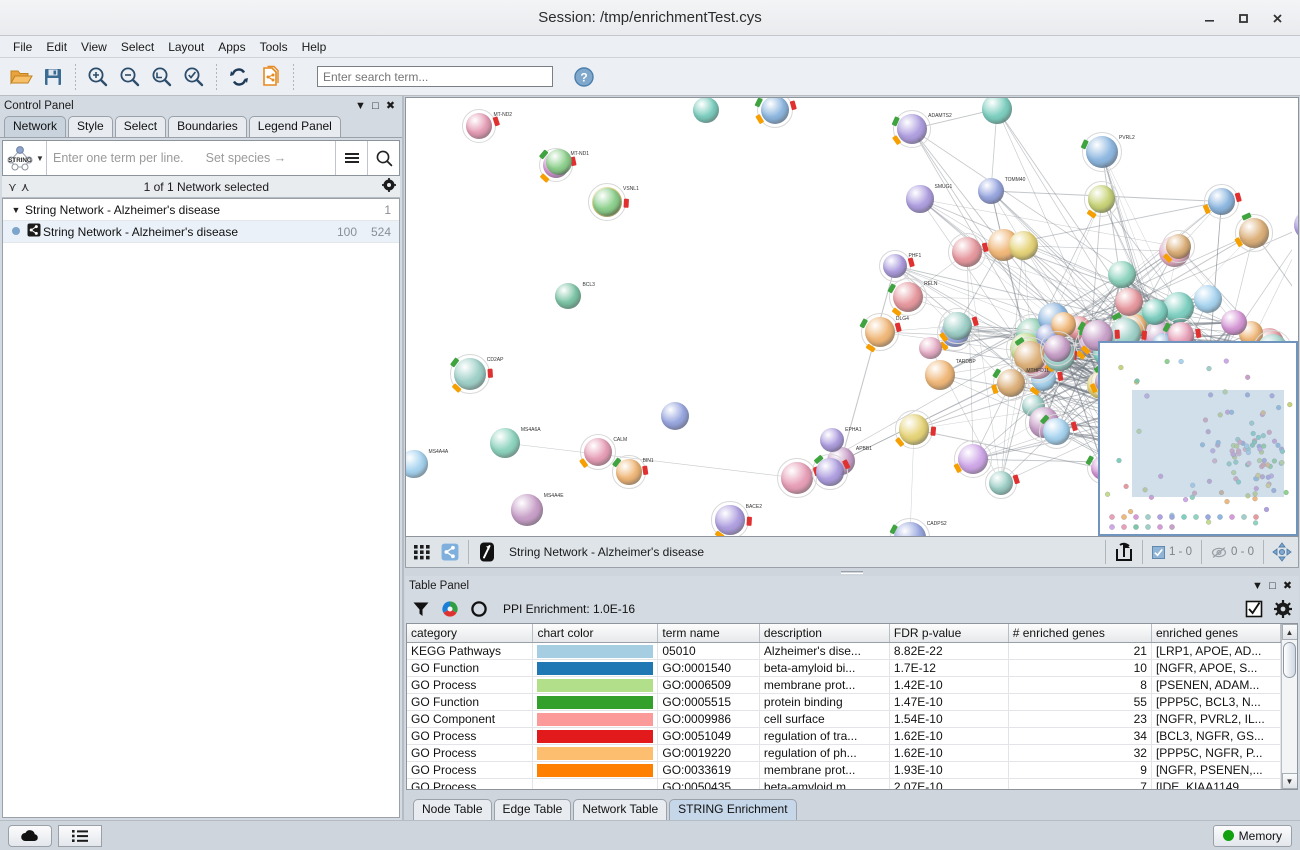 The image size is (1300, 850). I want to click on string-search-icon, so click(383, 158).